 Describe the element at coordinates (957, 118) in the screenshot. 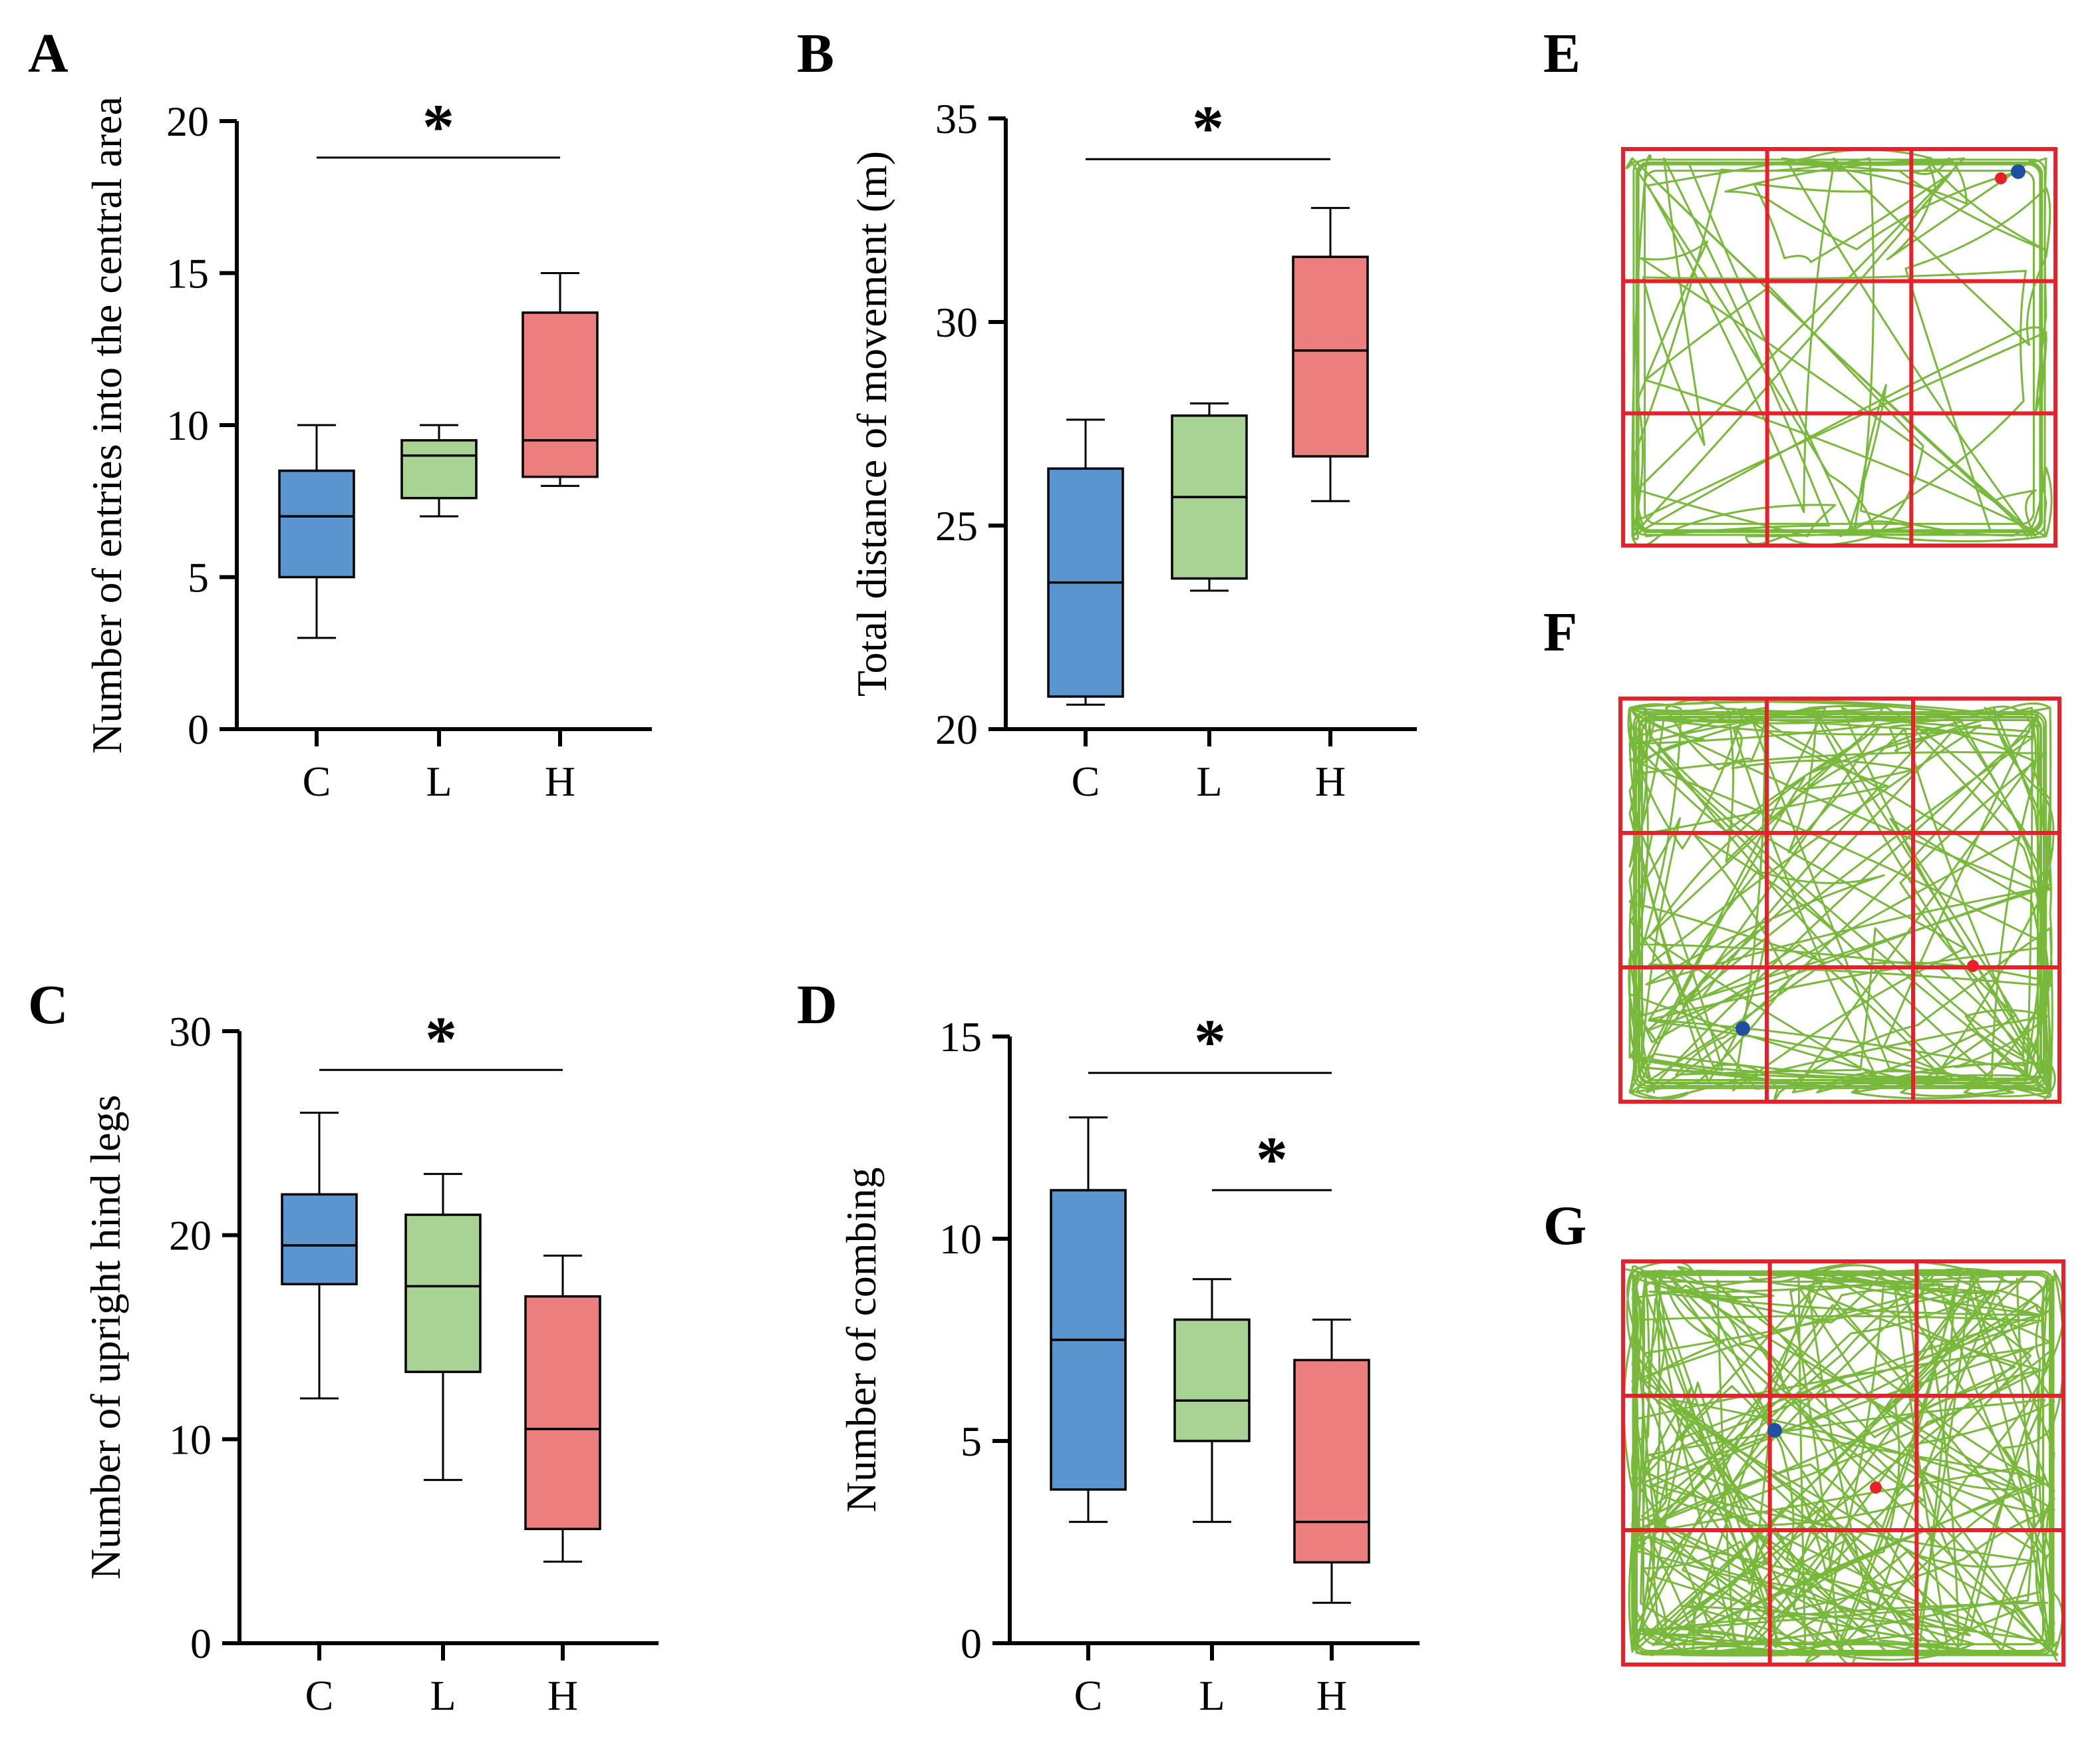

I see `y-tick-label: 35` at that location.